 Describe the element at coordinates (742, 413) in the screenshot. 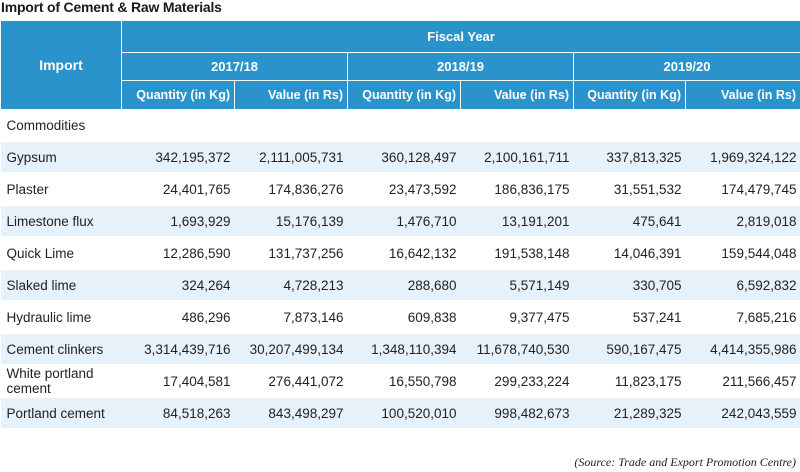

I see `value-cell: 242,043,559` at that location.